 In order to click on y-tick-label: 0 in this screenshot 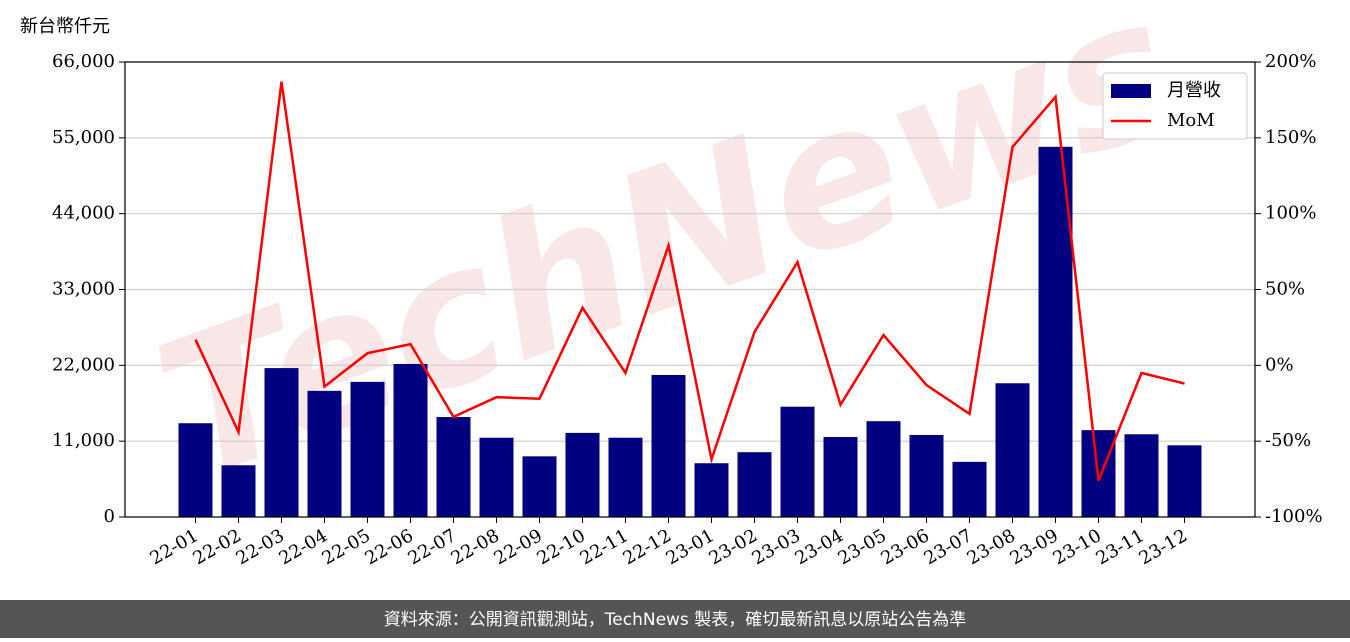, I will do `click(109, 516)`.